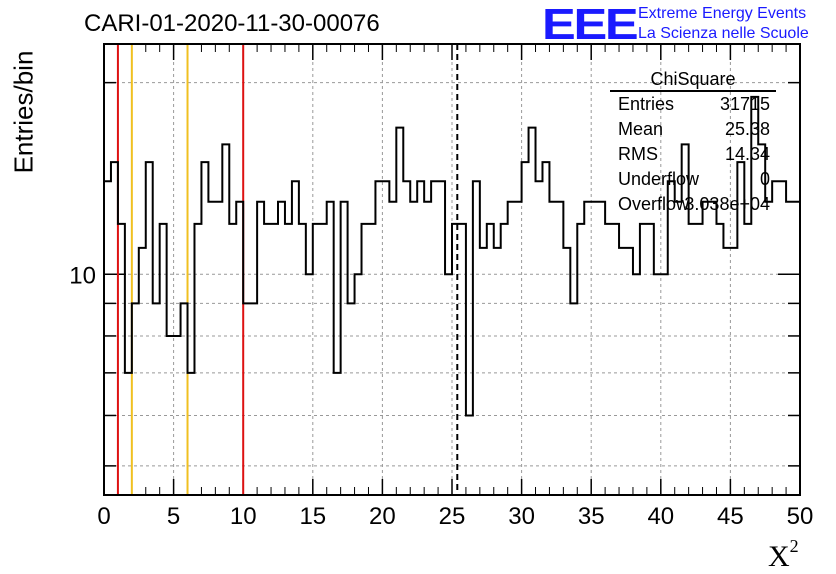 Image resolution: width=836 pixels, height=574 pixels. I want to click on x-tick-label: 30, so click(521, 516).